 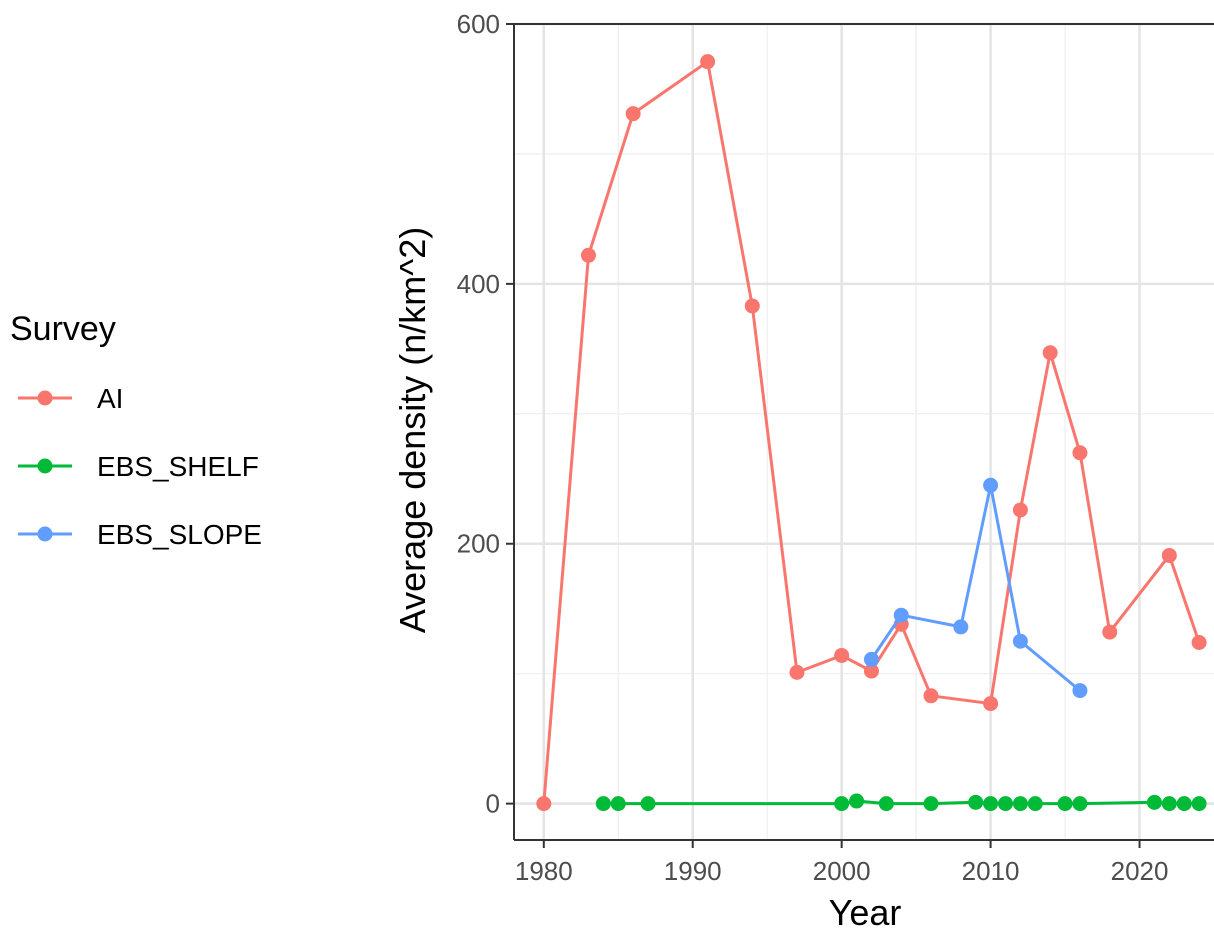 I want to click on series-ebs-slope, so click(x=975, y=588).